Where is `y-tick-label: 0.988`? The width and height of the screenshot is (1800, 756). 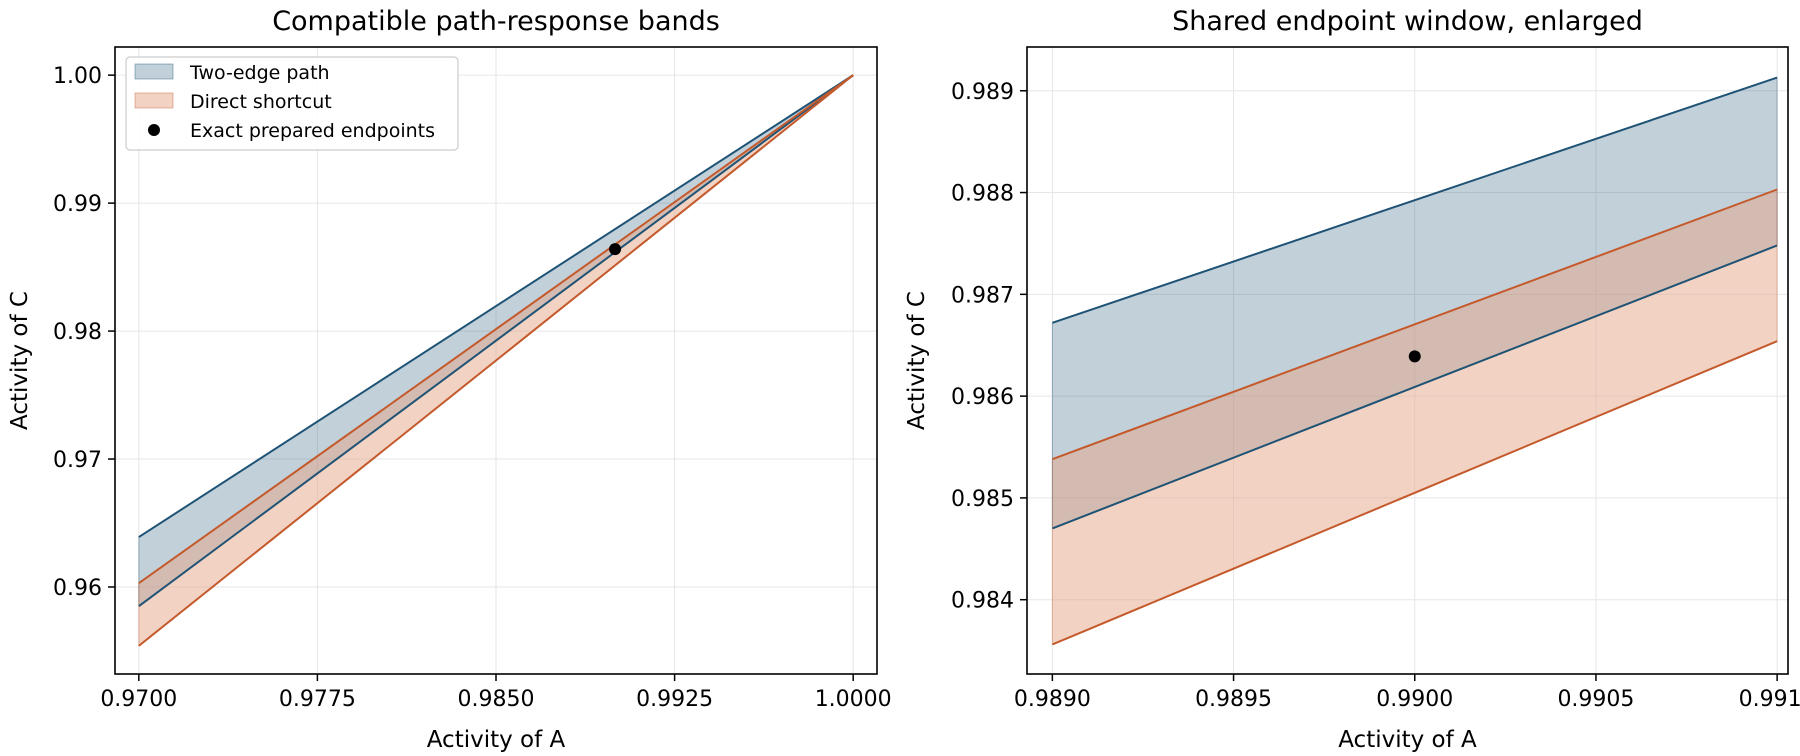
y-tick-label: 0.988 is located at coordinates (982, 194).